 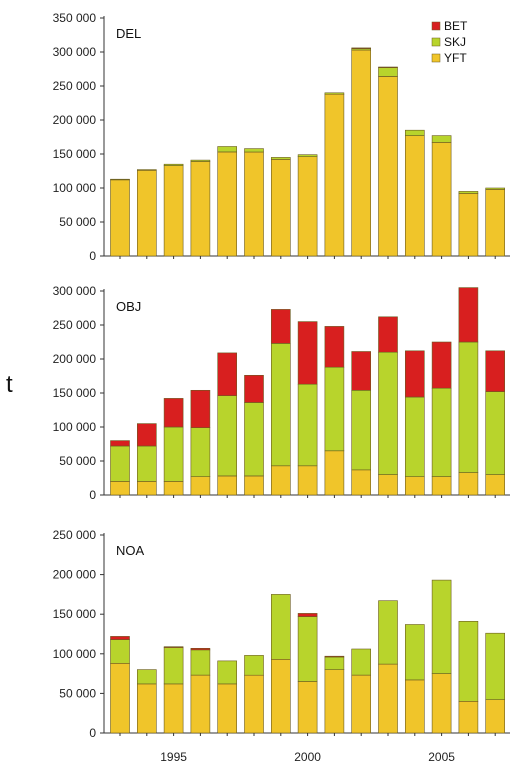 I want to click on legend-swatch-yft, so click(x=436, y=58).